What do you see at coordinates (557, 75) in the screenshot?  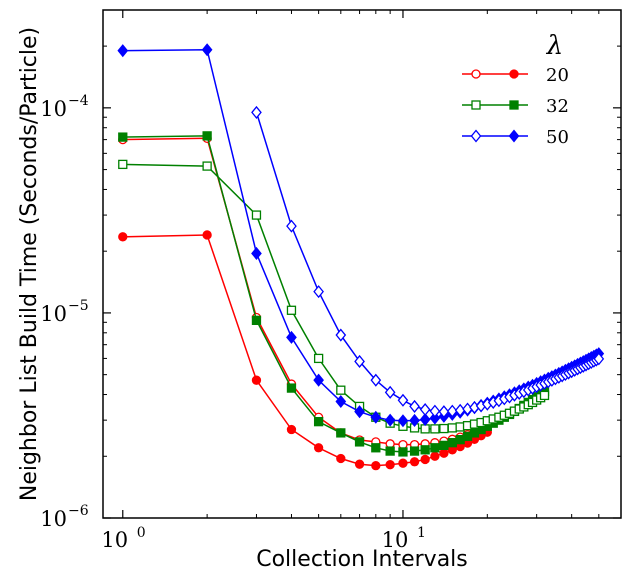 I see `legend-label: 20` at bounding box center [557, 75].